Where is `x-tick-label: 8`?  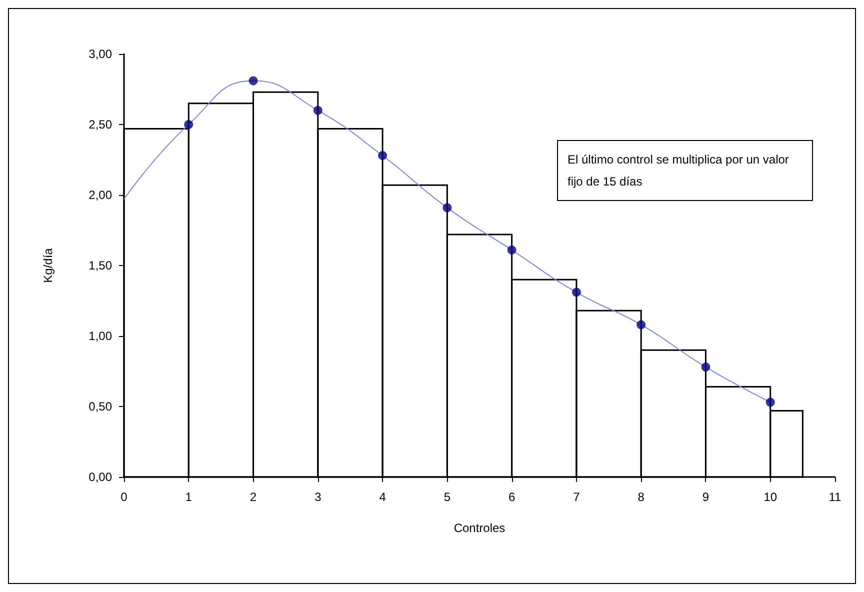 x-tick-label: 8 is located at coordinates (641, 497).